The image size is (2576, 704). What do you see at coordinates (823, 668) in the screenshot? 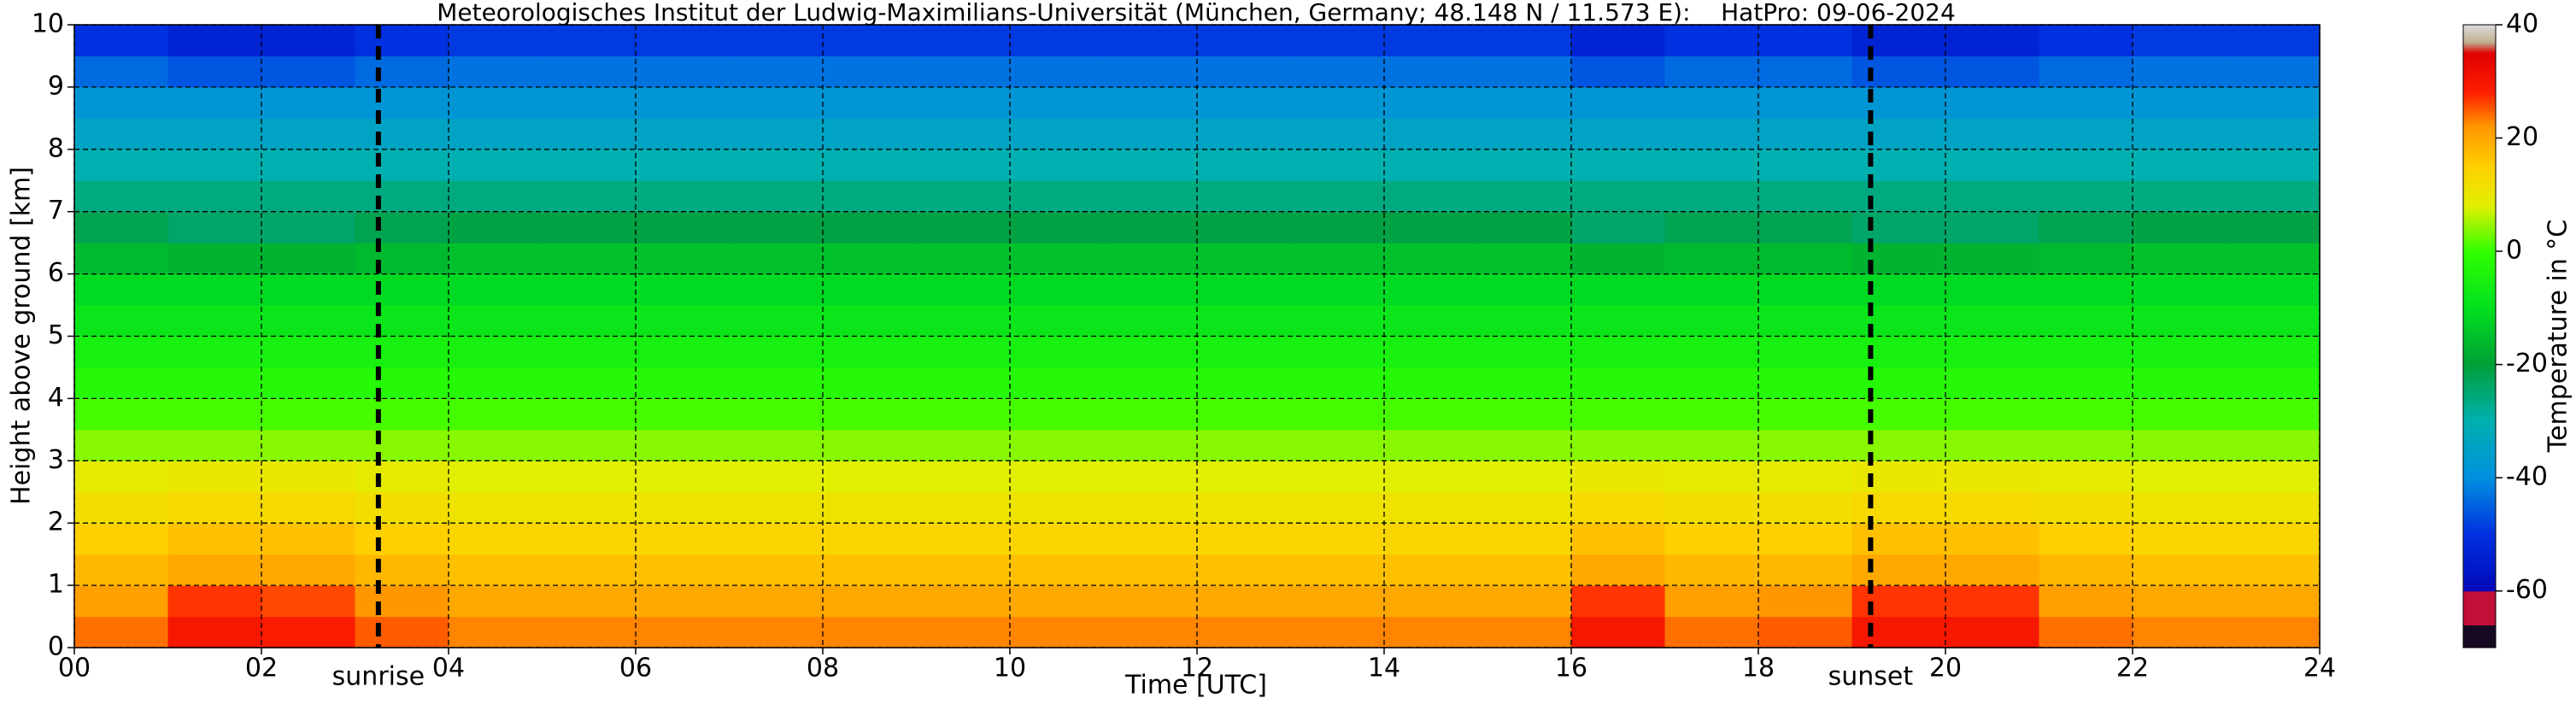
I see `x-tick-label: 08` at bounding box center [823, 668].